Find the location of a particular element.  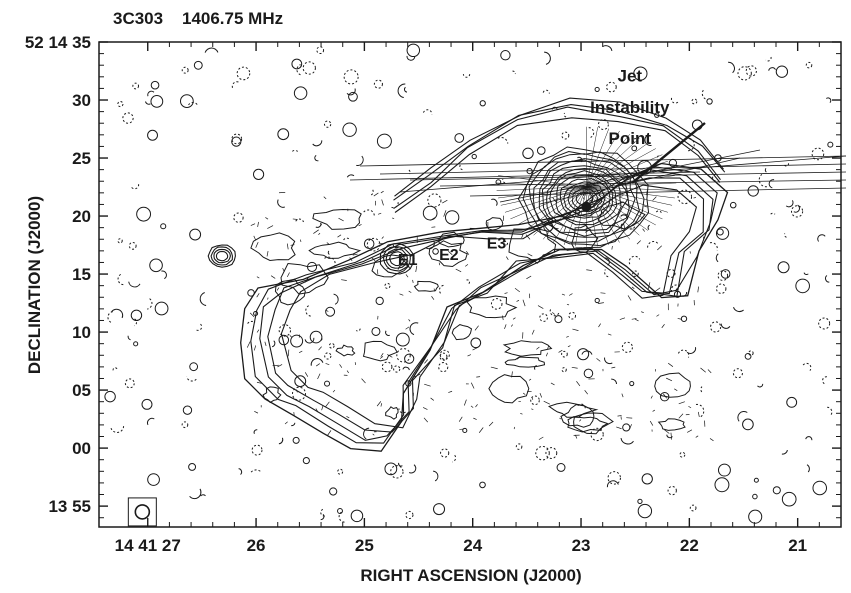

knot-label: E1 is located at coordinates (408, 260).